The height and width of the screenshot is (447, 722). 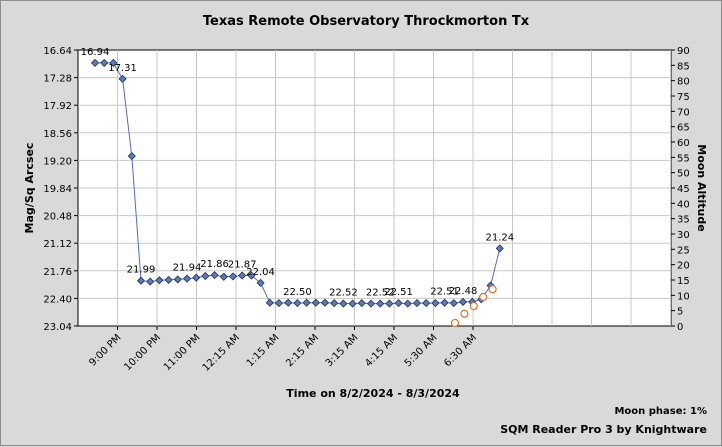 I want to click on x-tick-label: 11:00 PM, so click(x=182, y=352).